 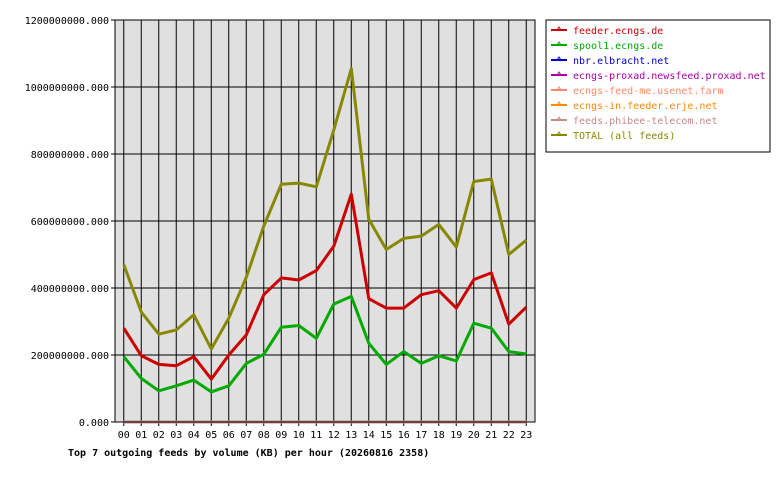 I want to click on x-tick-label: 20, so click(x=474, y=435).